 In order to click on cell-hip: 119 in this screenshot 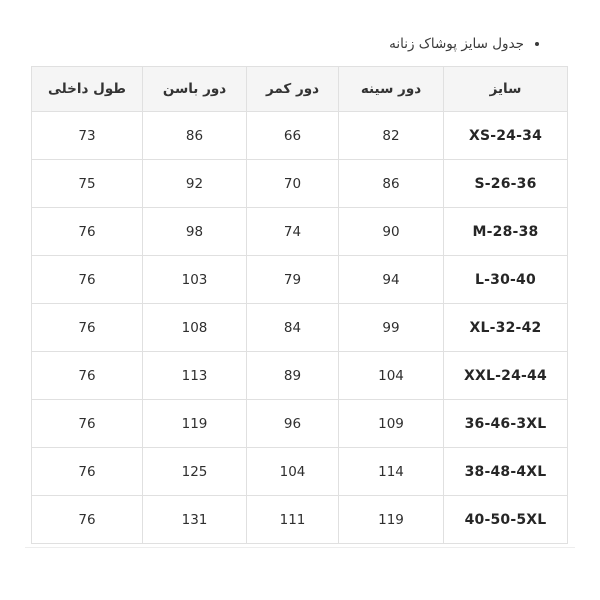, I will do `click(194, 423)`.